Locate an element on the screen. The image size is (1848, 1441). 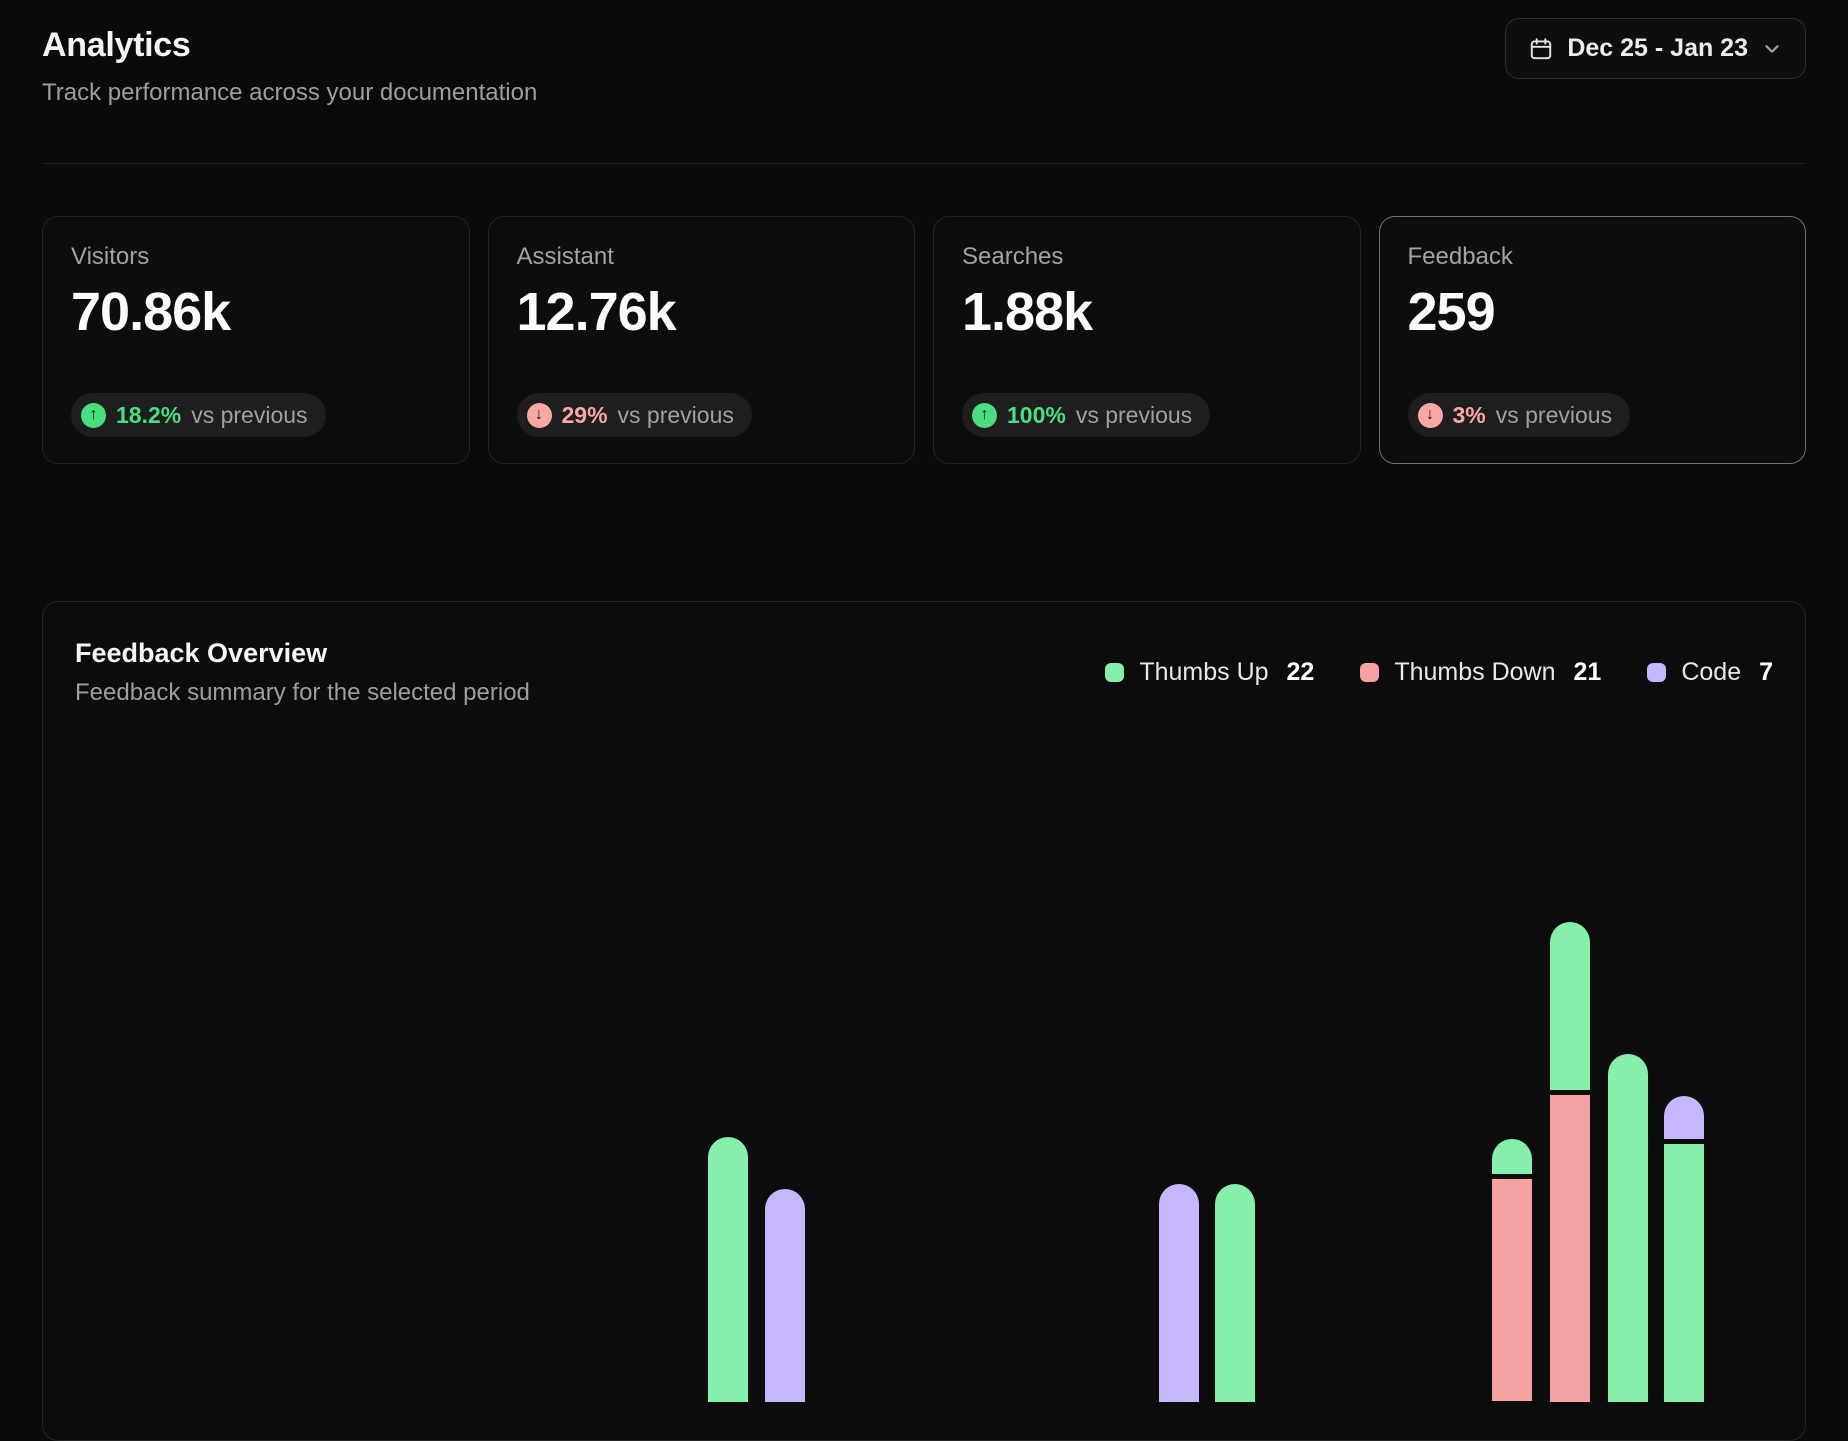
trend-badge: 100% vs previous is located at coordinates (1086, 415).